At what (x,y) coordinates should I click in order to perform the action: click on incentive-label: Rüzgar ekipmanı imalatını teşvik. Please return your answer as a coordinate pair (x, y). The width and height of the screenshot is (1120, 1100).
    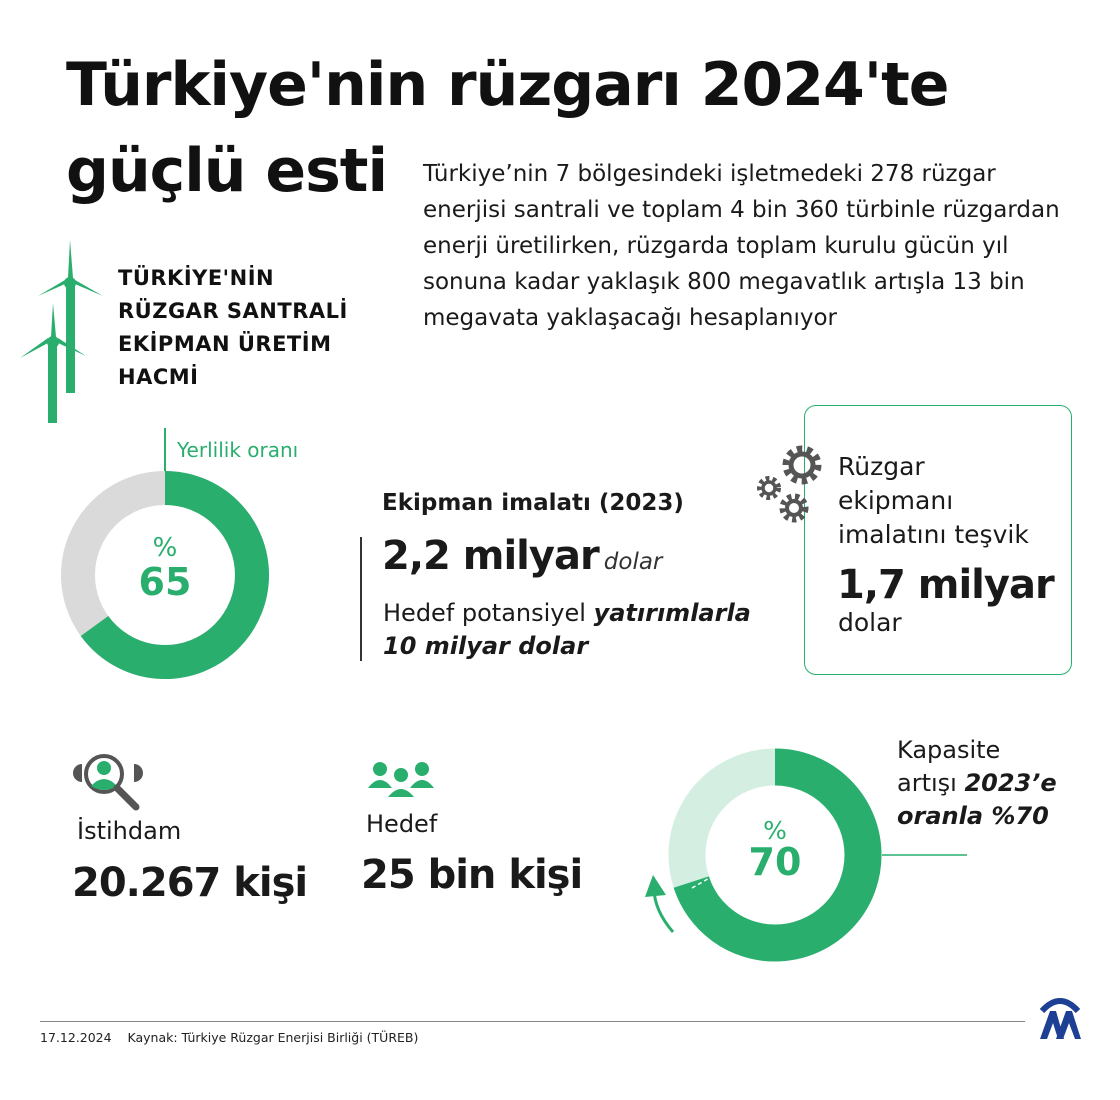
    Looking at the image, I should click on (933, 501).